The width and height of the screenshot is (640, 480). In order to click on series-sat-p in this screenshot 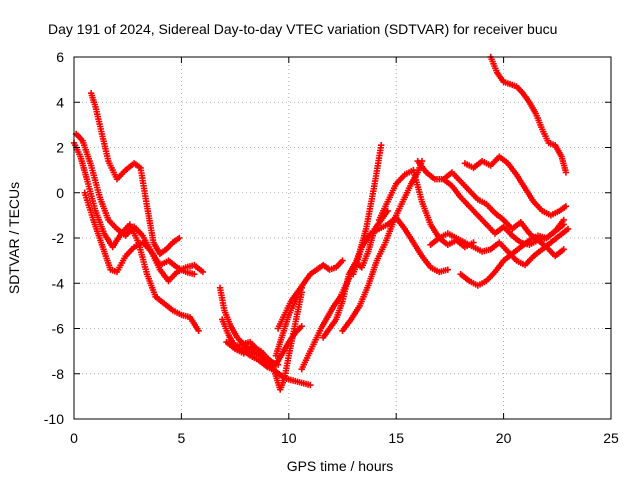, I will do `click(490, 208)`.